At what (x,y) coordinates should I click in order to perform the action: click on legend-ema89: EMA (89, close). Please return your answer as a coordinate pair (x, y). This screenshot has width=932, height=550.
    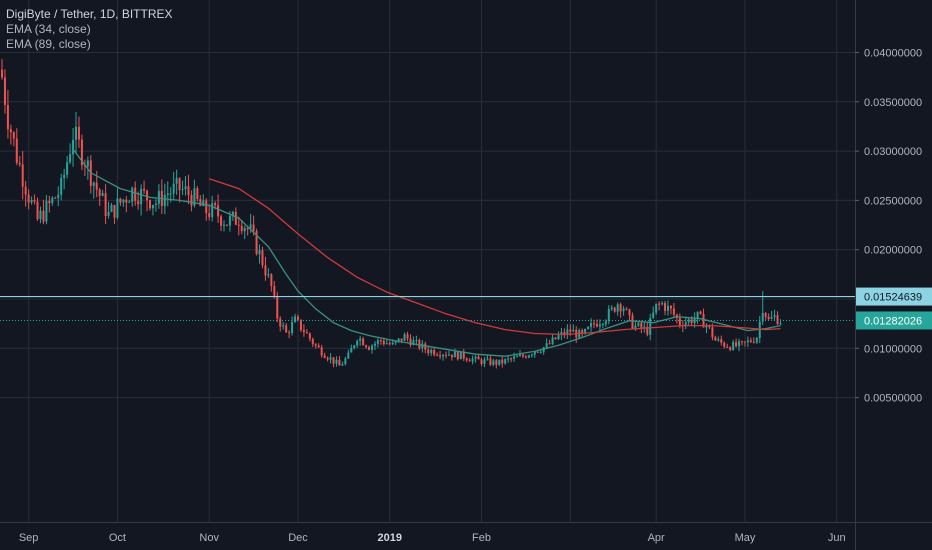
    Looking at the image, I should click on (48, 44).